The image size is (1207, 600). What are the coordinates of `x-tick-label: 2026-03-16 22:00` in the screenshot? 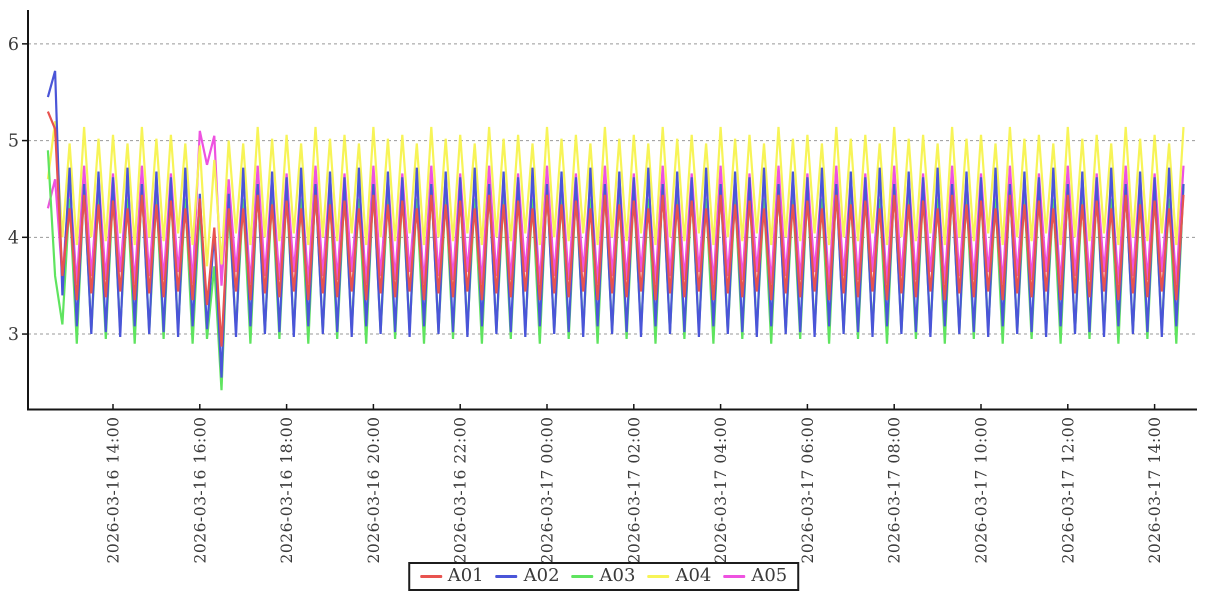 It's located at (461, 490).